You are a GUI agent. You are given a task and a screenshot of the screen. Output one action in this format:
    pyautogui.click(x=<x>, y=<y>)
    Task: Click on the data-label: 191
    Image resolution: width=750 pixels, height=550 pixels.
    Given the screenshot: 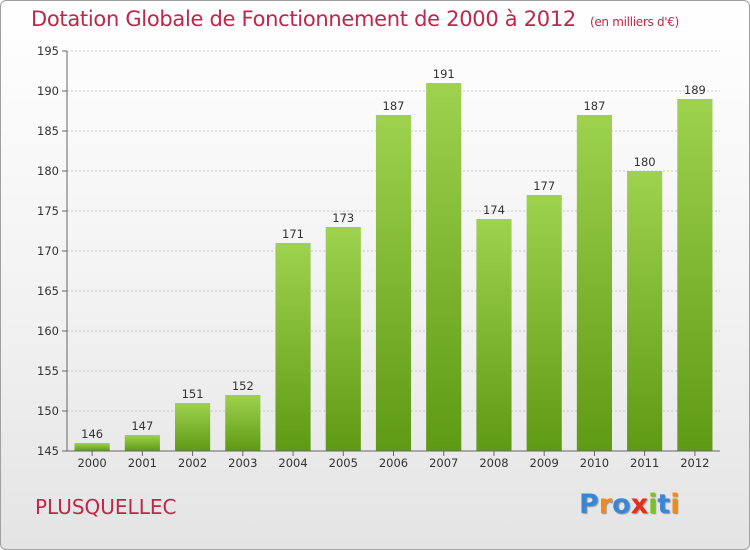 What is the action you would take?
    pyautogui.click(x=444, y=74)
    